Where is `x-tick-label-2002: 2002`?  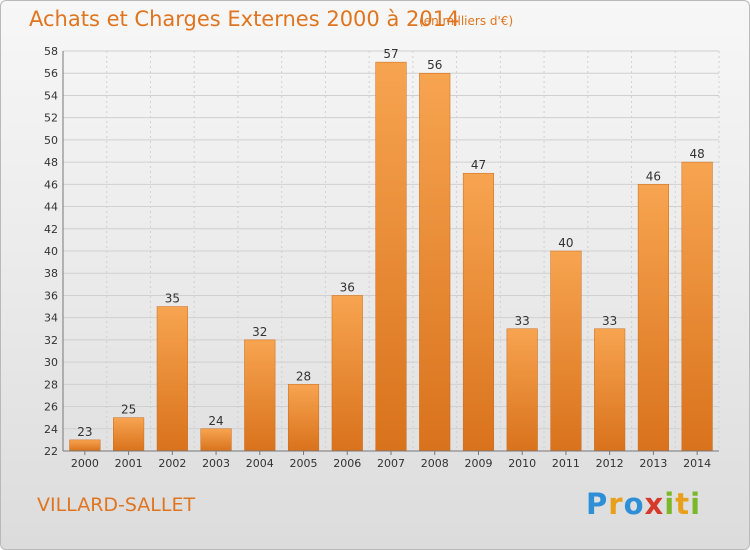
x-tick-label-2002: 2002 is located at coordinates (172, 463).